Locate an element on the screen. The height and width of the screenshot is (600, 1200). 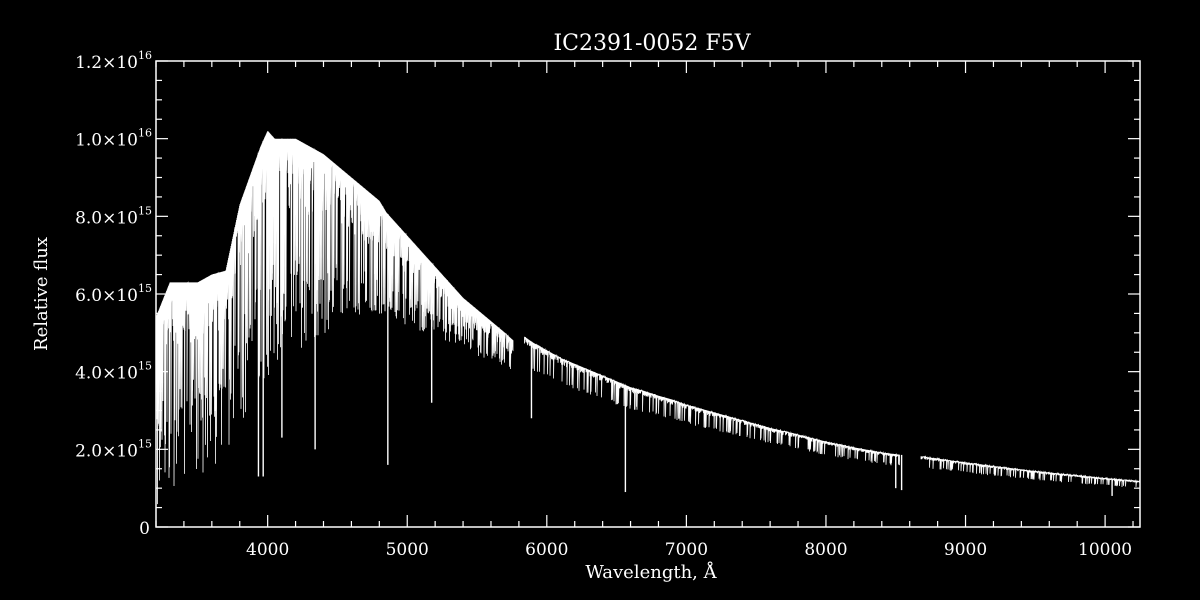
chart-title: IC2391-0052 F5V is located at coordinates (652, 43).